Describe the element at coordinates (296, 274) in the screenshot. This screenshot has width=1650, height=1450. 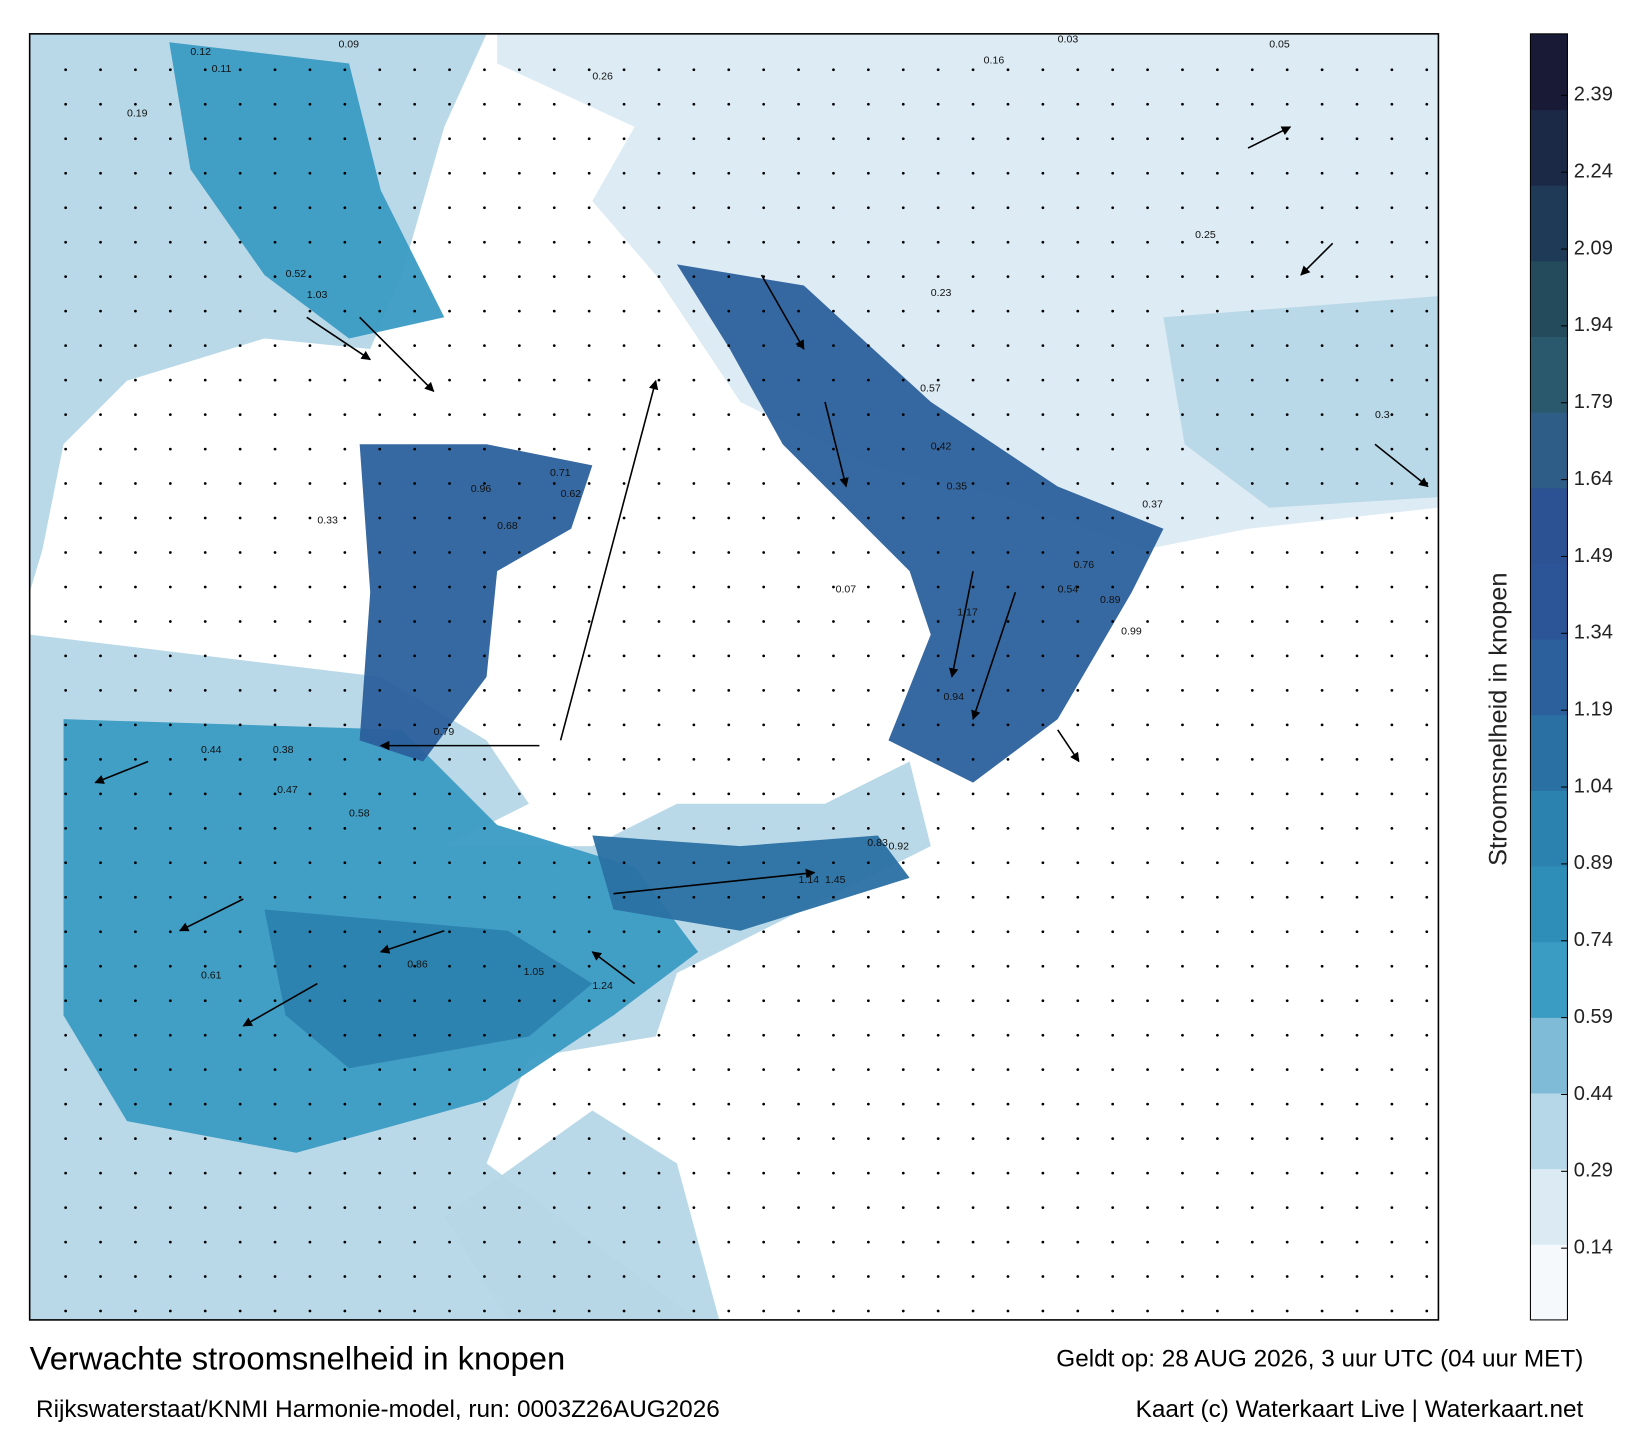
I see `speed-label: 0.52` at that location.